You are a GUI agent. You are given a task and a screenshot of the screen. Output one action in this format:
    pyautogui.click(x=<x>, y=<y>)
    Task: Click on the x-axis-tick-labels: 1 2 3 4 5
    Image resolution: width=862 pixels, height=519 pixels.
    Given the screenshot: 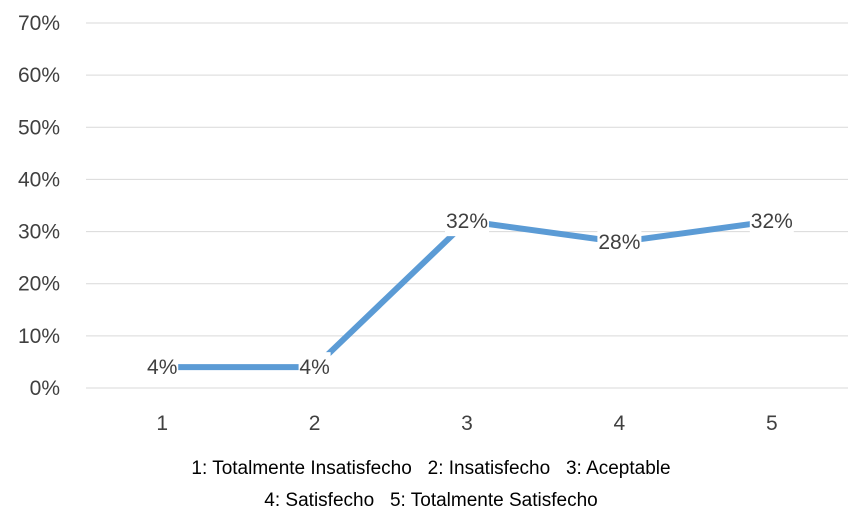 What is the action you would take?
    pyautogui.click(x=466, y=423)
    